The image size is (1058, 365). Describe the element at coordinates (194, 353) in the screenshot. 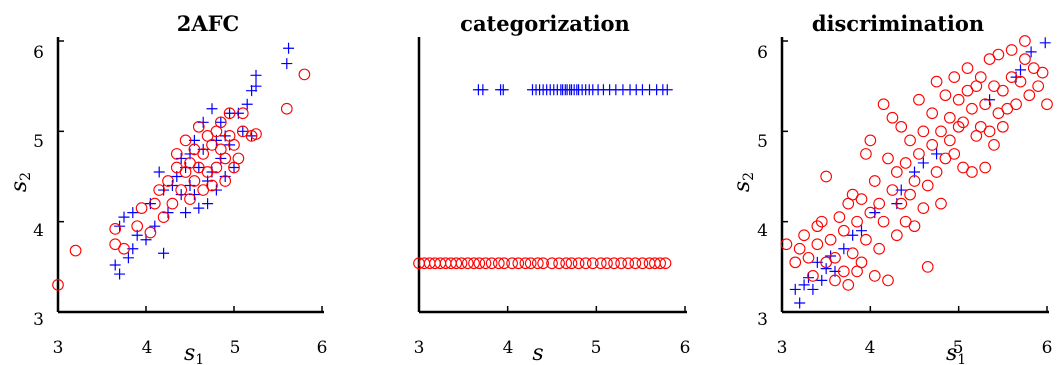

I see `x-axis-label: s1` at that location.